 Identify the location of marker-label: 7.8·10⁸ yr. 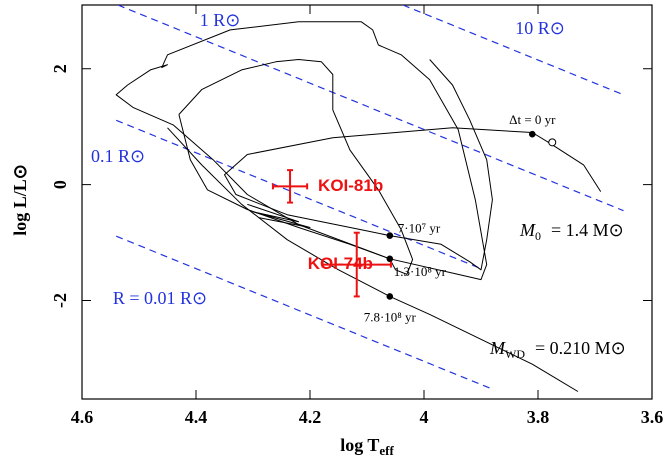
(390, 316).